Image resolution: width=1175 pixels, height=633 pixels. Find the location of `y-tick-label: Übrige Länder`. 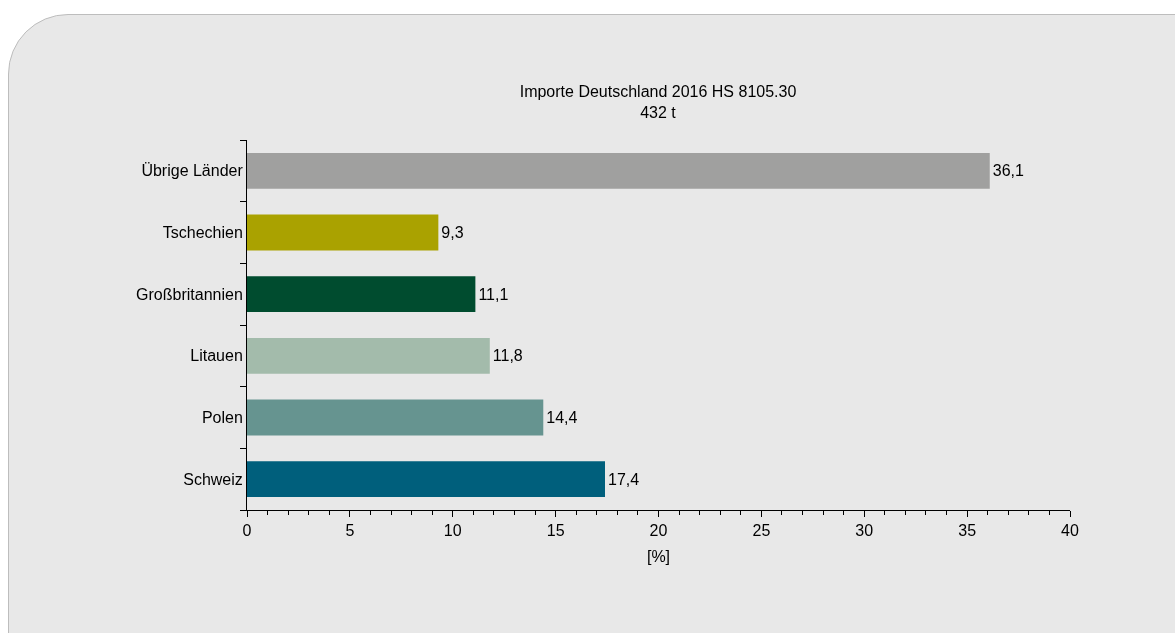

y-tick-label: Übrige Länder is located at coordinates (192, 171).